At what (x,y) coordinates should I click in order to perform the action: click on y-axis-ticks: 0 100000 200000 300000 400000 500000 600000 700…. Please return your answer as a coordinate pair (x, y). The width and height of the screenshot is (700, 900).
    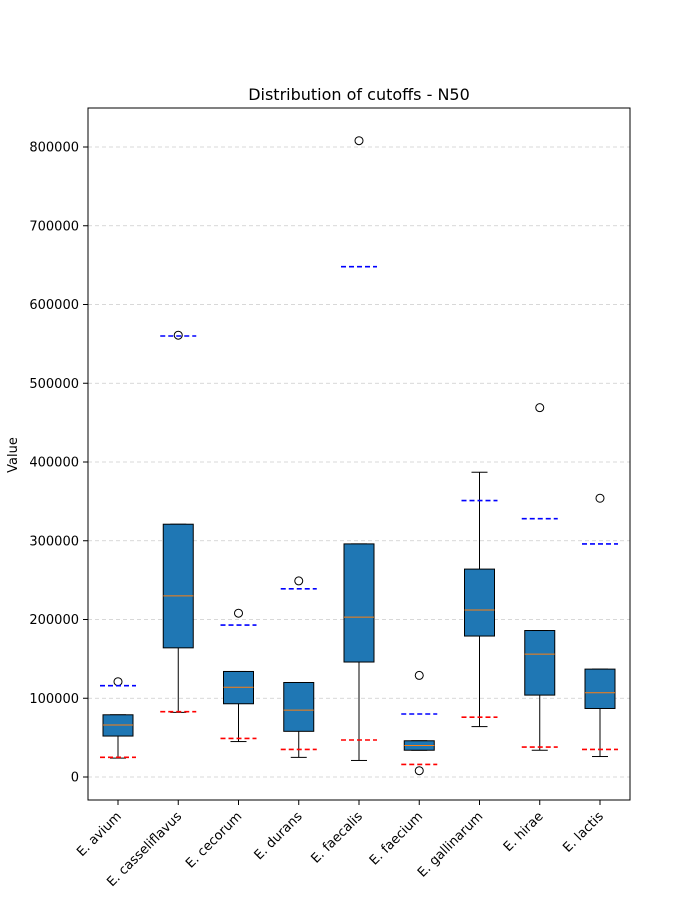
    Looking at the image, I should click on (58, 463).